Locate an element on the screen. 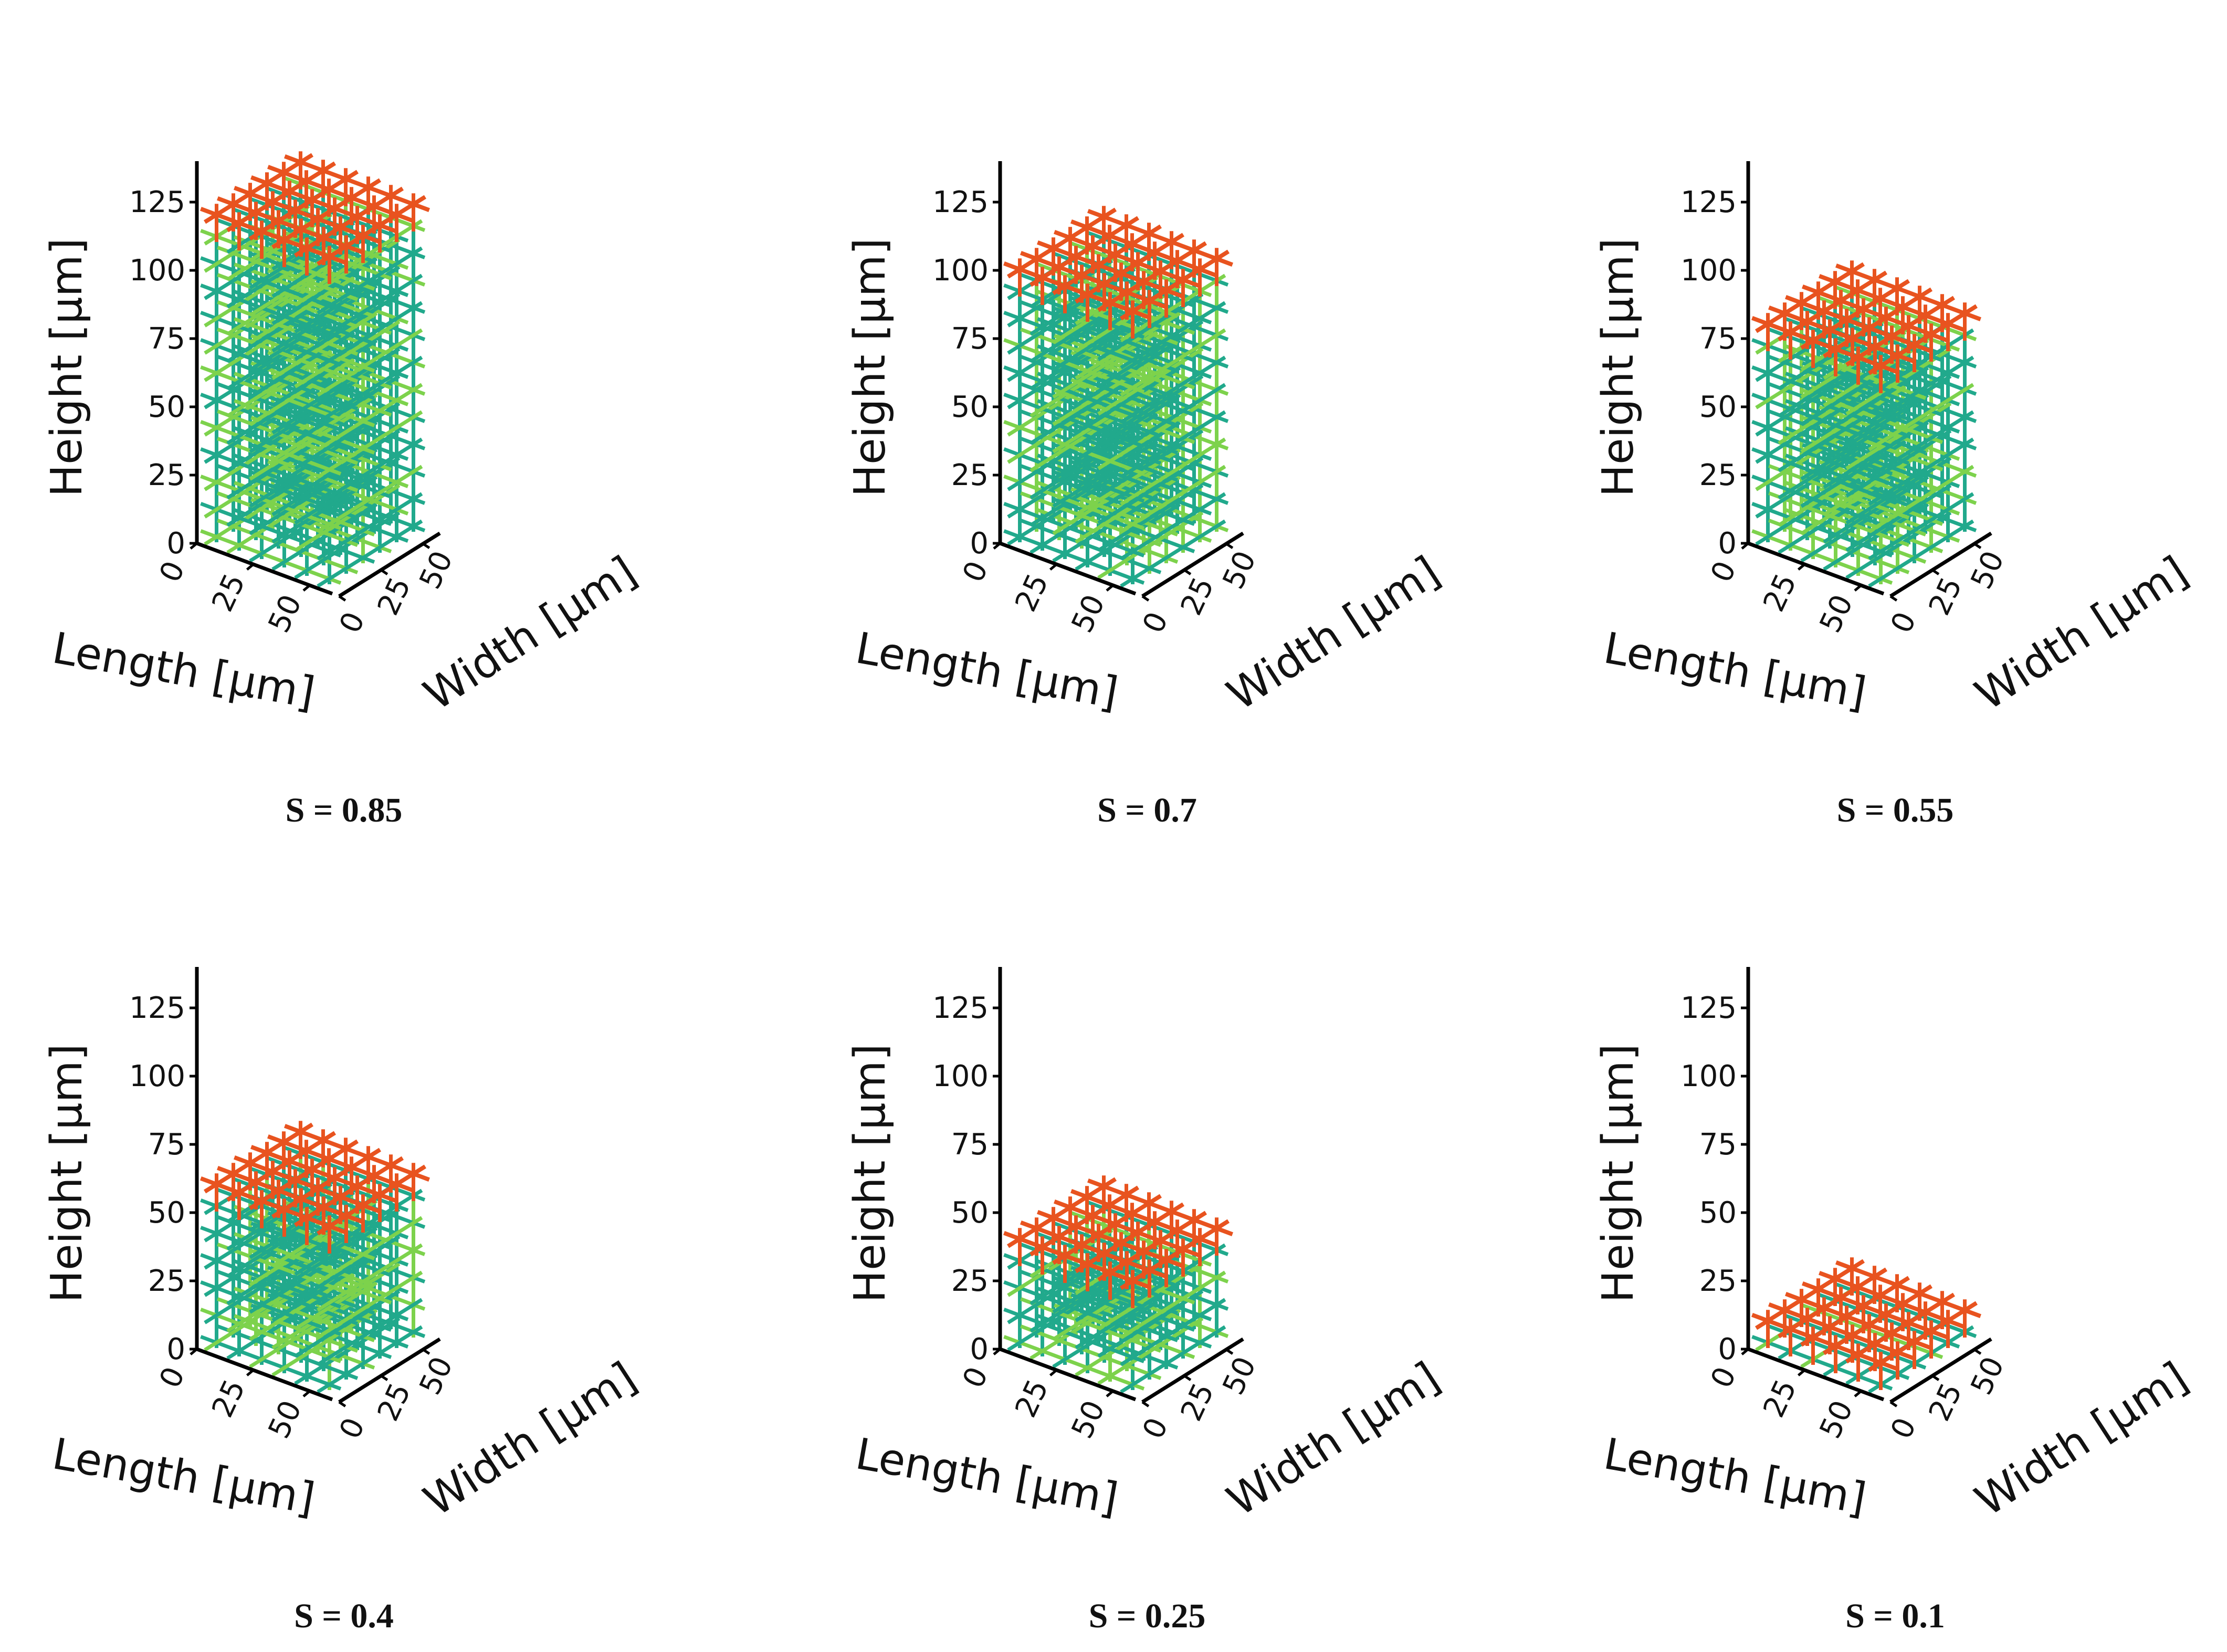 The width and height of the screenshot is (2227, 1652). panel-caption: S = 0.85 is located at coordinates (344, 810).